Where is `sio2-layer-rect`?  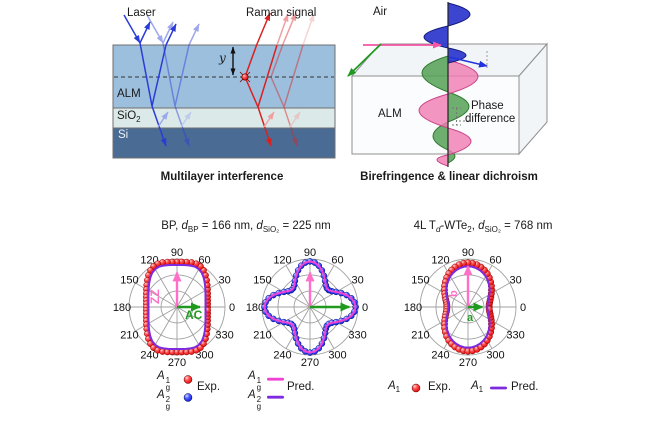 sio2-layer-rect is located at coordinates (224, 118).